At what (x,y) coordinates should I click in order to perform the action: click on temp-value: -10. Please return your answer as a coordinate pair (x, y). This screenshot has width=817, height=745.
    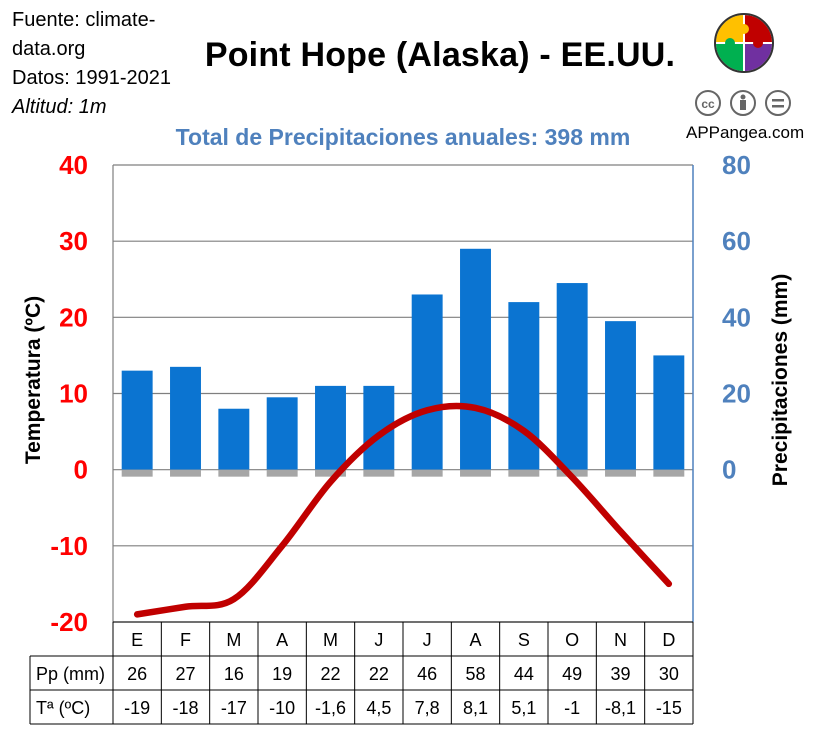
    Looking at the image, I should click on (282, 708).